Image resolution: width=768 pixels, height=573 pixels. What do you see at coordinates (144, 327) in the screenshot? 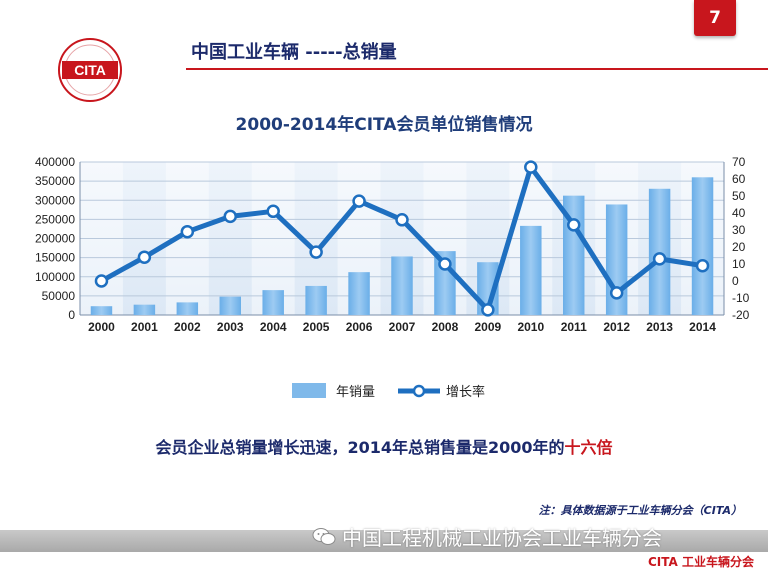
I see `x-tick-label: 2001` at bounding box center [144, 327].